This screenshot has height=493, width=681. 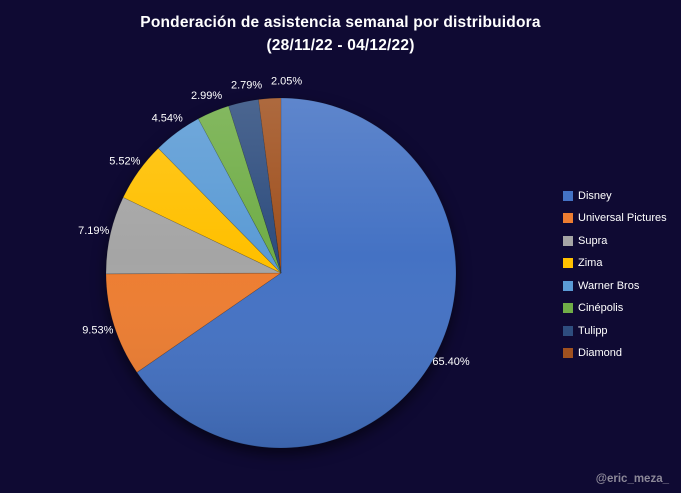 I want to click on legend-swatch-zima, so click(x=568, y=263).